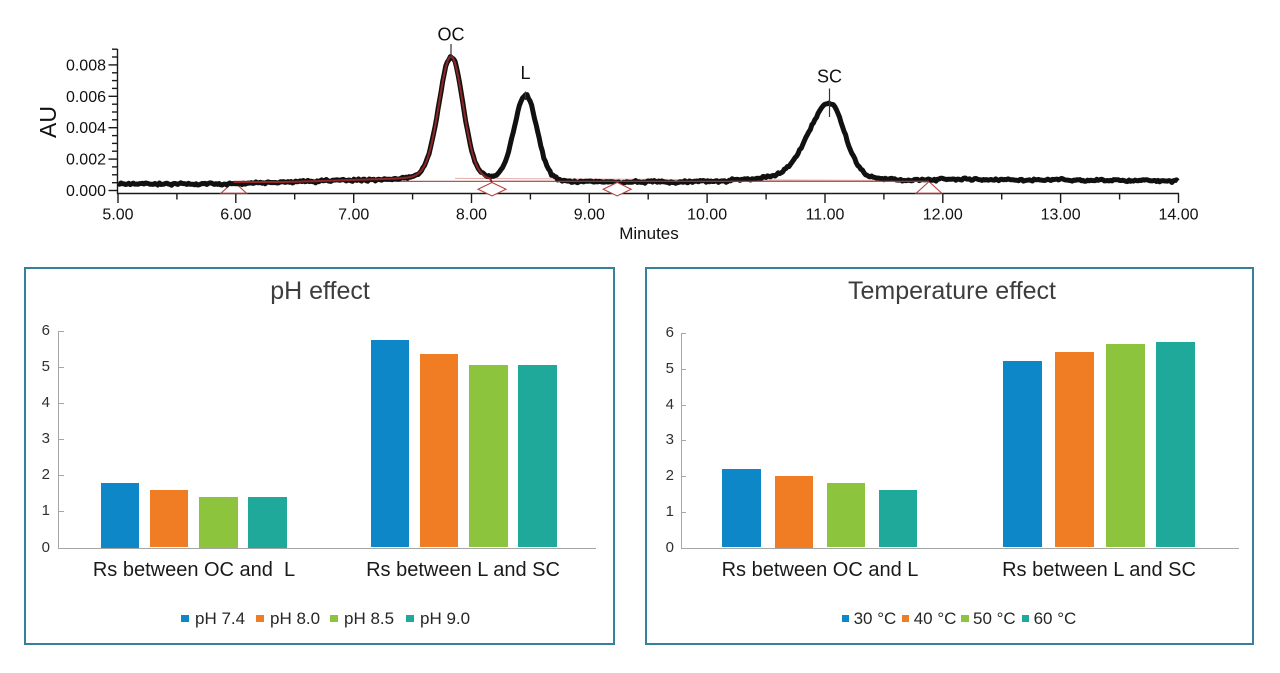  What do you see at coordinates (471, 215) in the screenshot?
I see `svg-text: 8.00` at bounding box center [471, 215].